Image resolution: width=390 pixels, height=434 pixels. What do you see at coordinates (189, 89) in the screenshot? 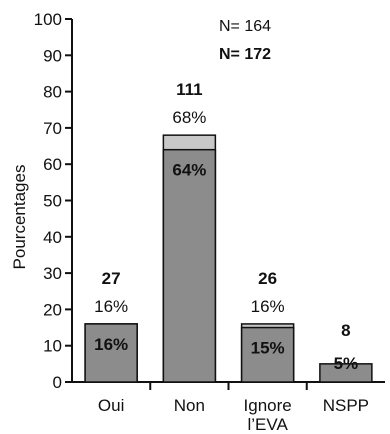
I see `bar-count-label: 111` at bounding box center [189, 89].